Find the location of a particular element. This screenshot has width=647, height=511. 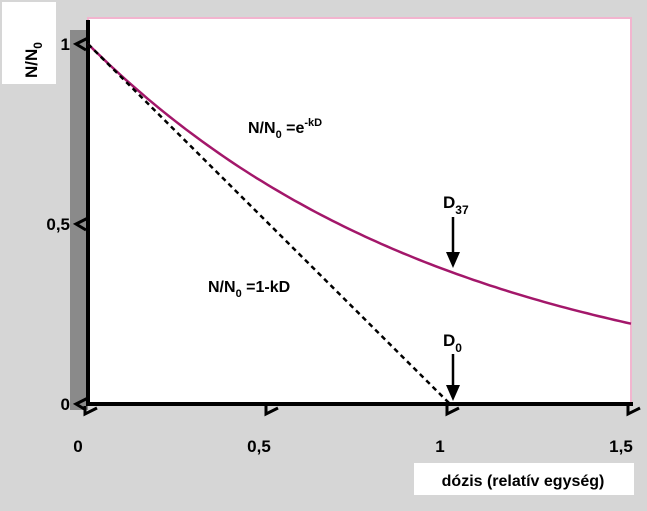

annotation-d0-main: D is located at coordinates (449, 340).